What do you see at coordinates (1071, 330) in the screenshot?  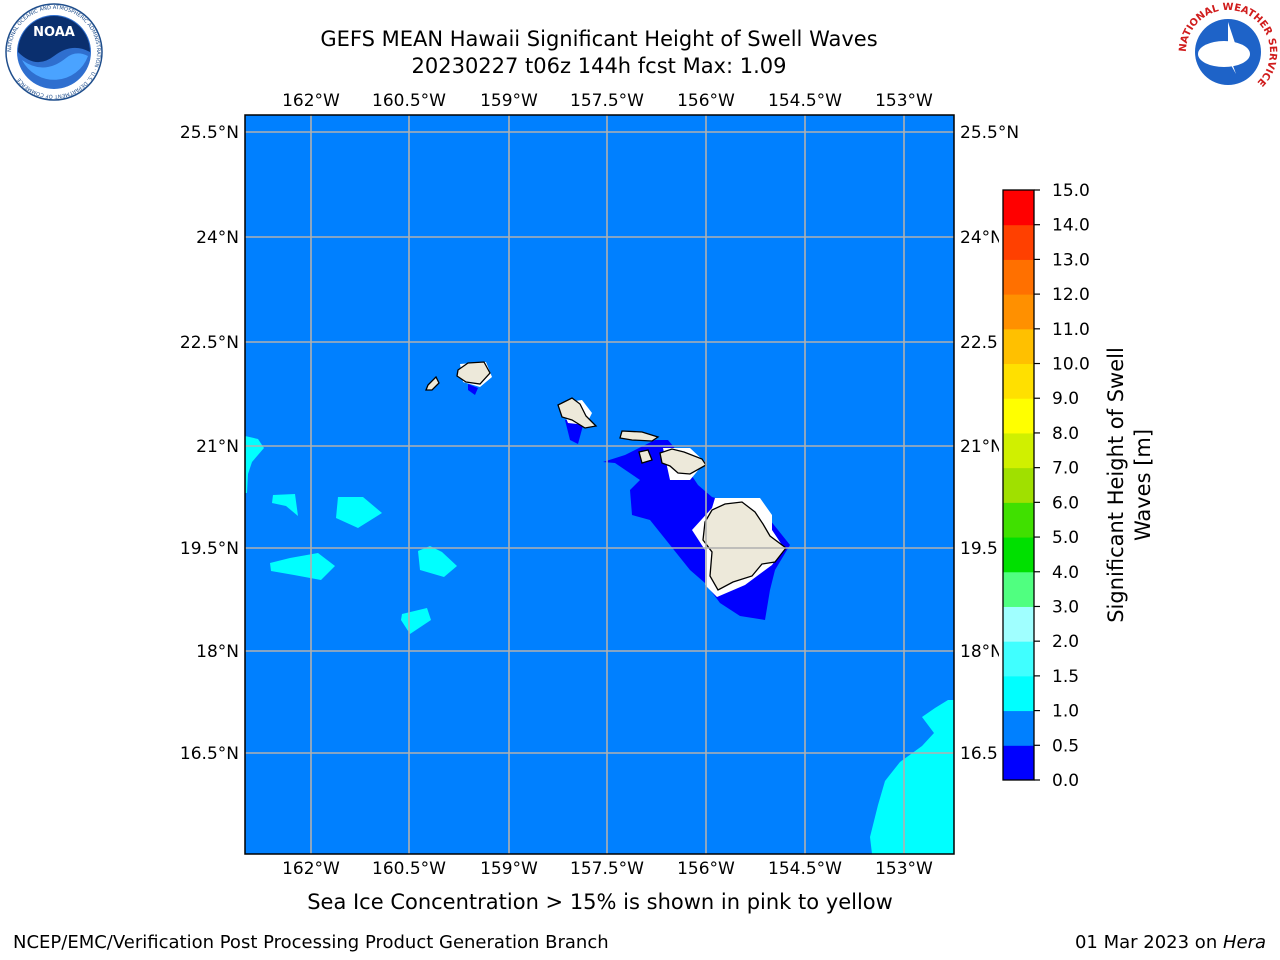 I see `colorbar-tick-label: 11.0` at bounding box center [1071, 330].